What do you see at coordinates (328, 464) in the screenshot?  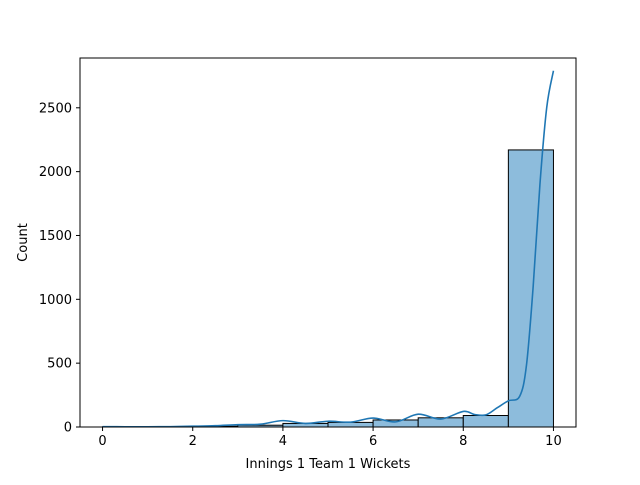 I see `x-axis-label: Innings 1 Team 1 Wickets` at bounding box center [328, 464].